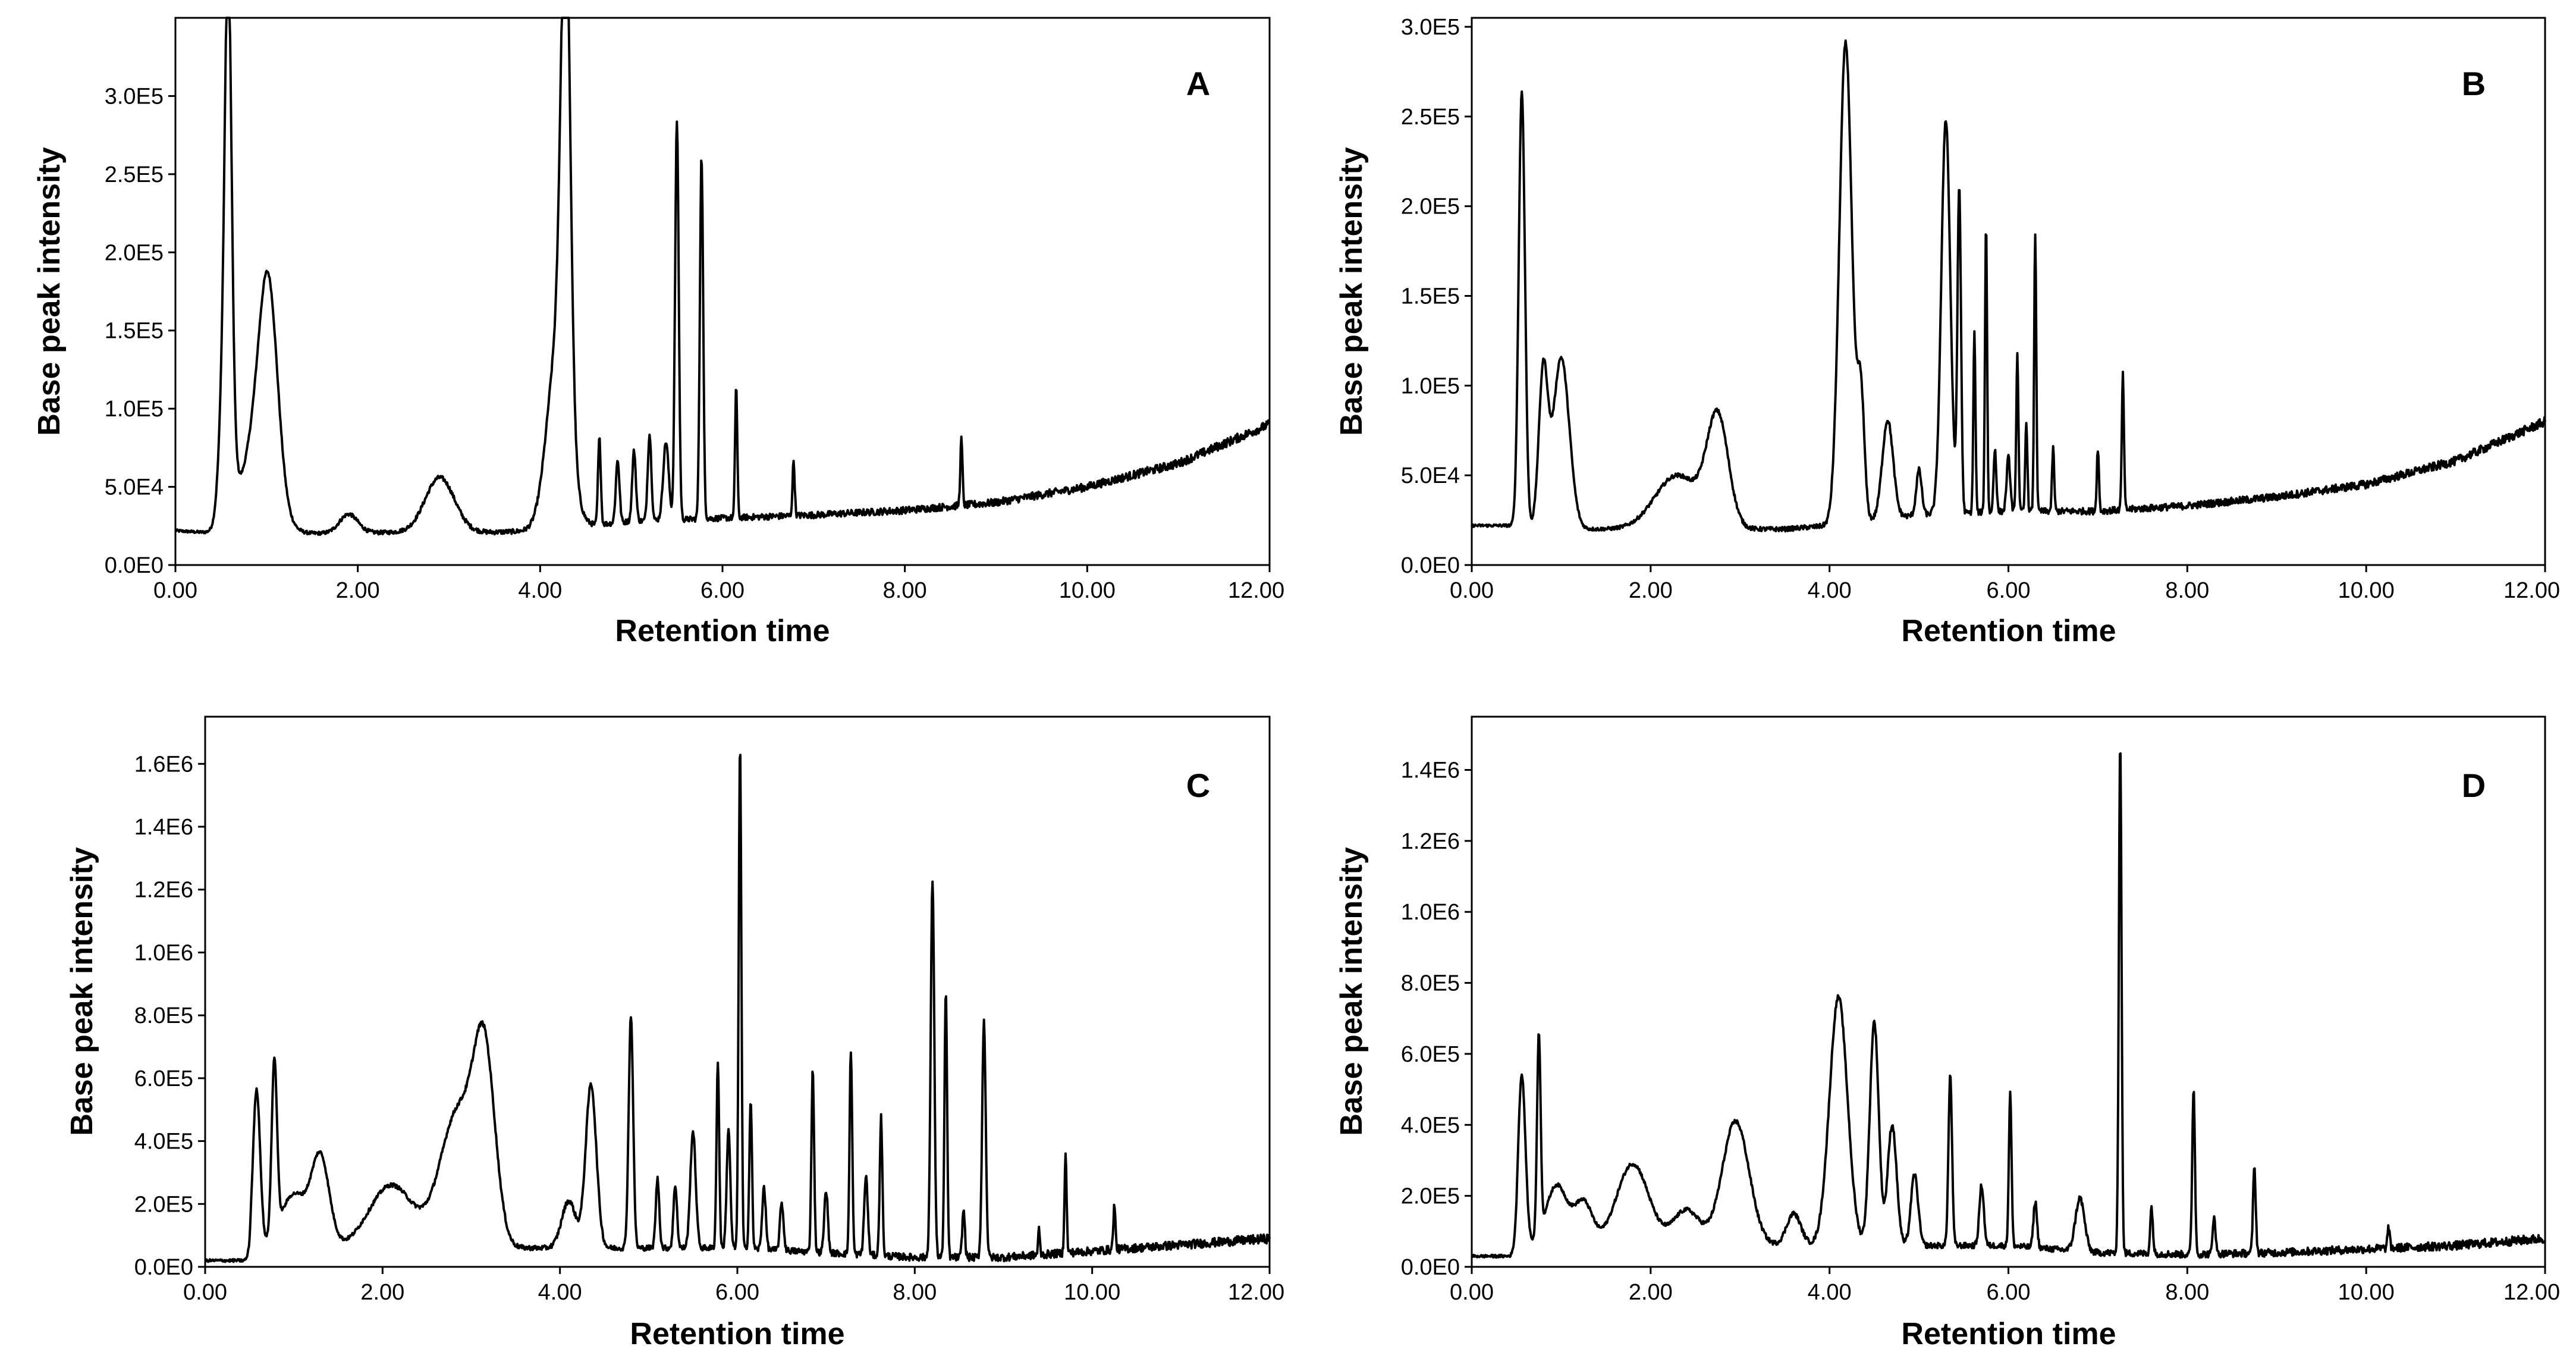 The height and width of the screenshot is (1362, 2576). Describe the element at coordinates (2008, 1334) in the screenshot. I see `panel-d-x-axis-title: Retention time` at that location.